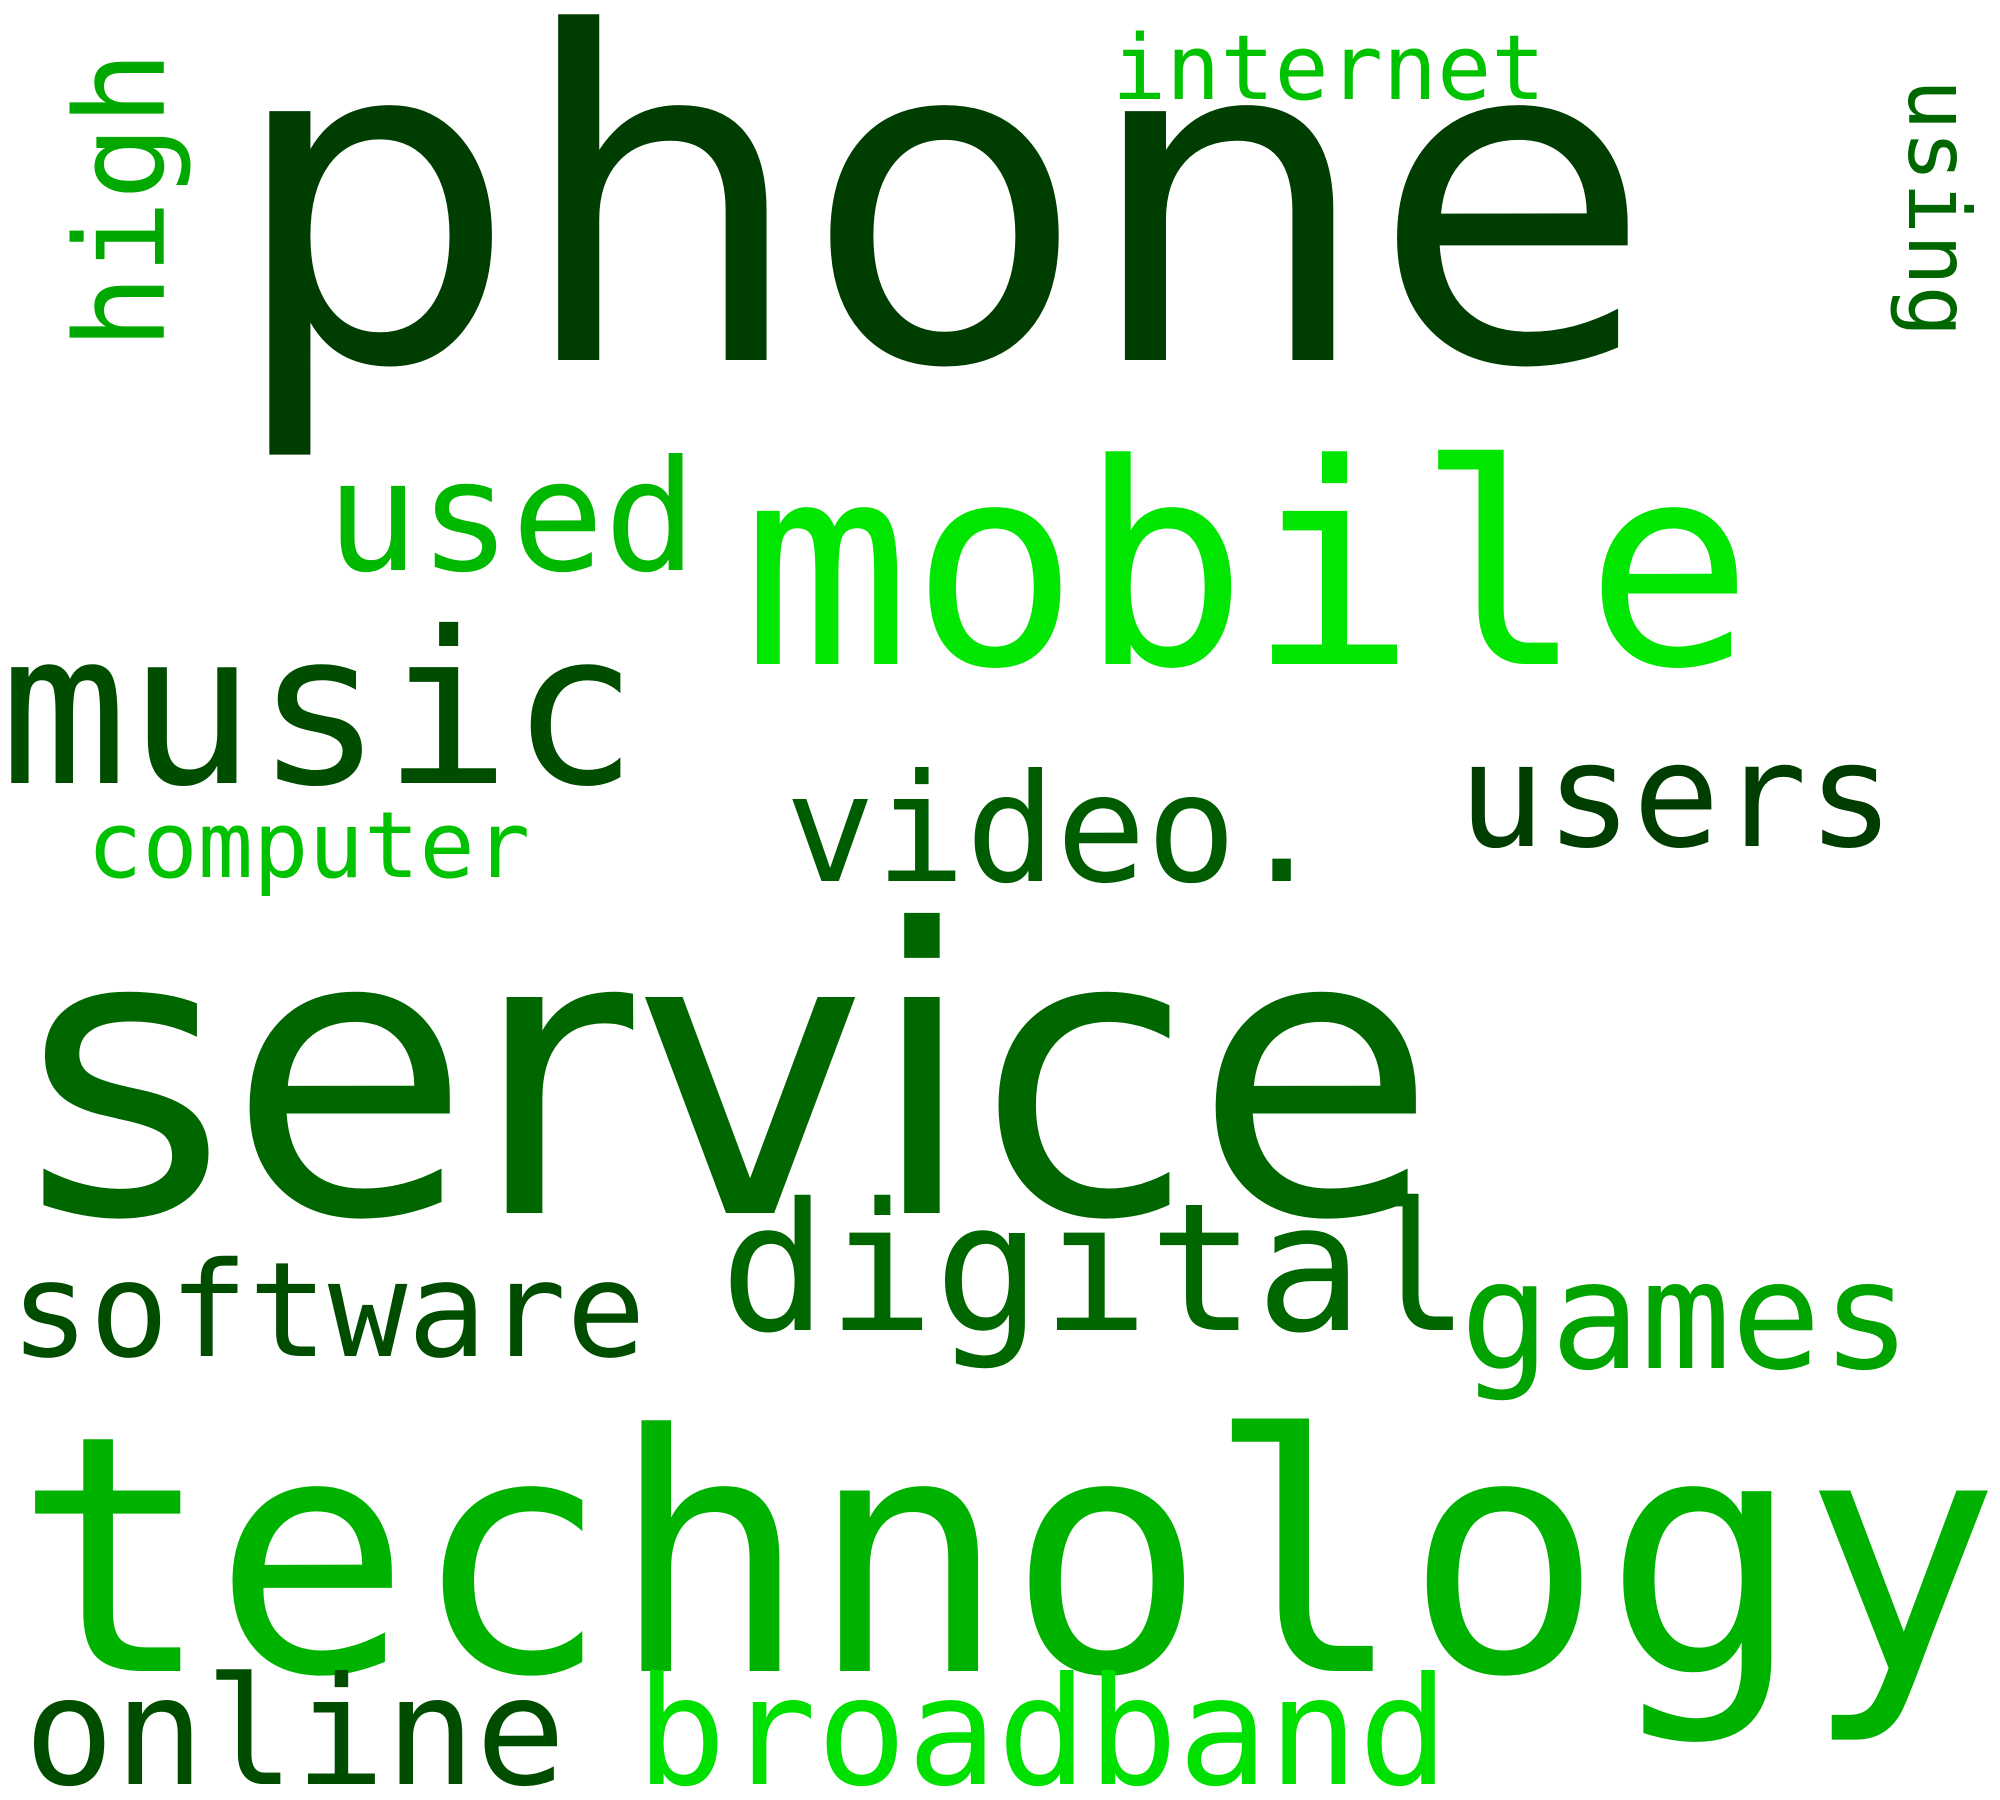 Image resolution: width=2000 pixels, height=1800 pixels. Describe the element at coordinates (1938, 208) in the screenshot. I see `word-using: using` at that location.